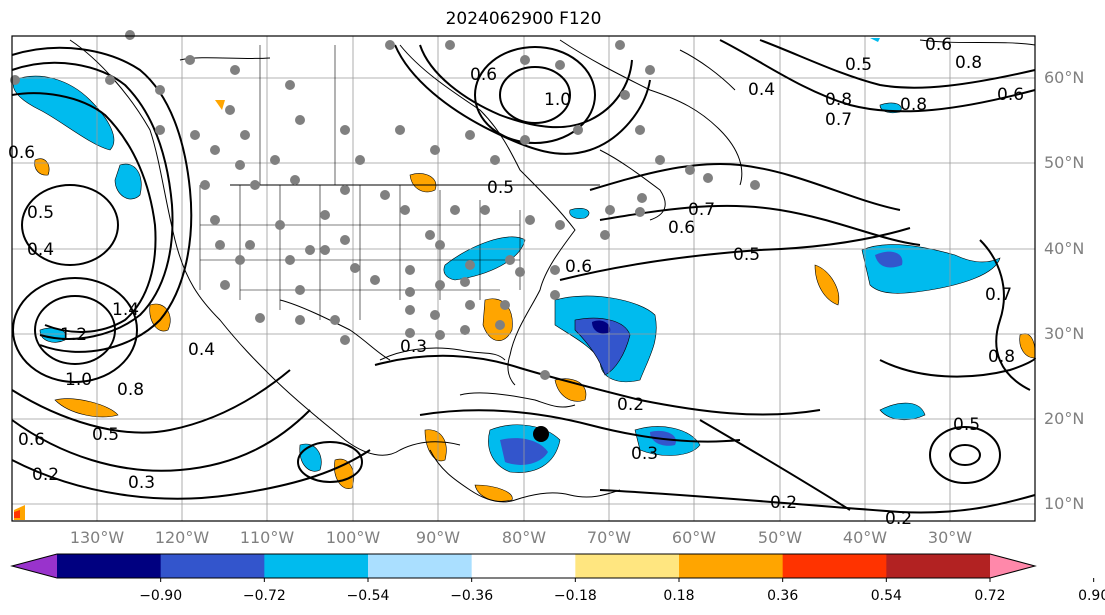 The width and height of the screenshot is (1105, 615). What do you see at coordinates (34, 566) in the screenshot?
I see `colorbar-left-arrow` at bounding box center [34, 566].